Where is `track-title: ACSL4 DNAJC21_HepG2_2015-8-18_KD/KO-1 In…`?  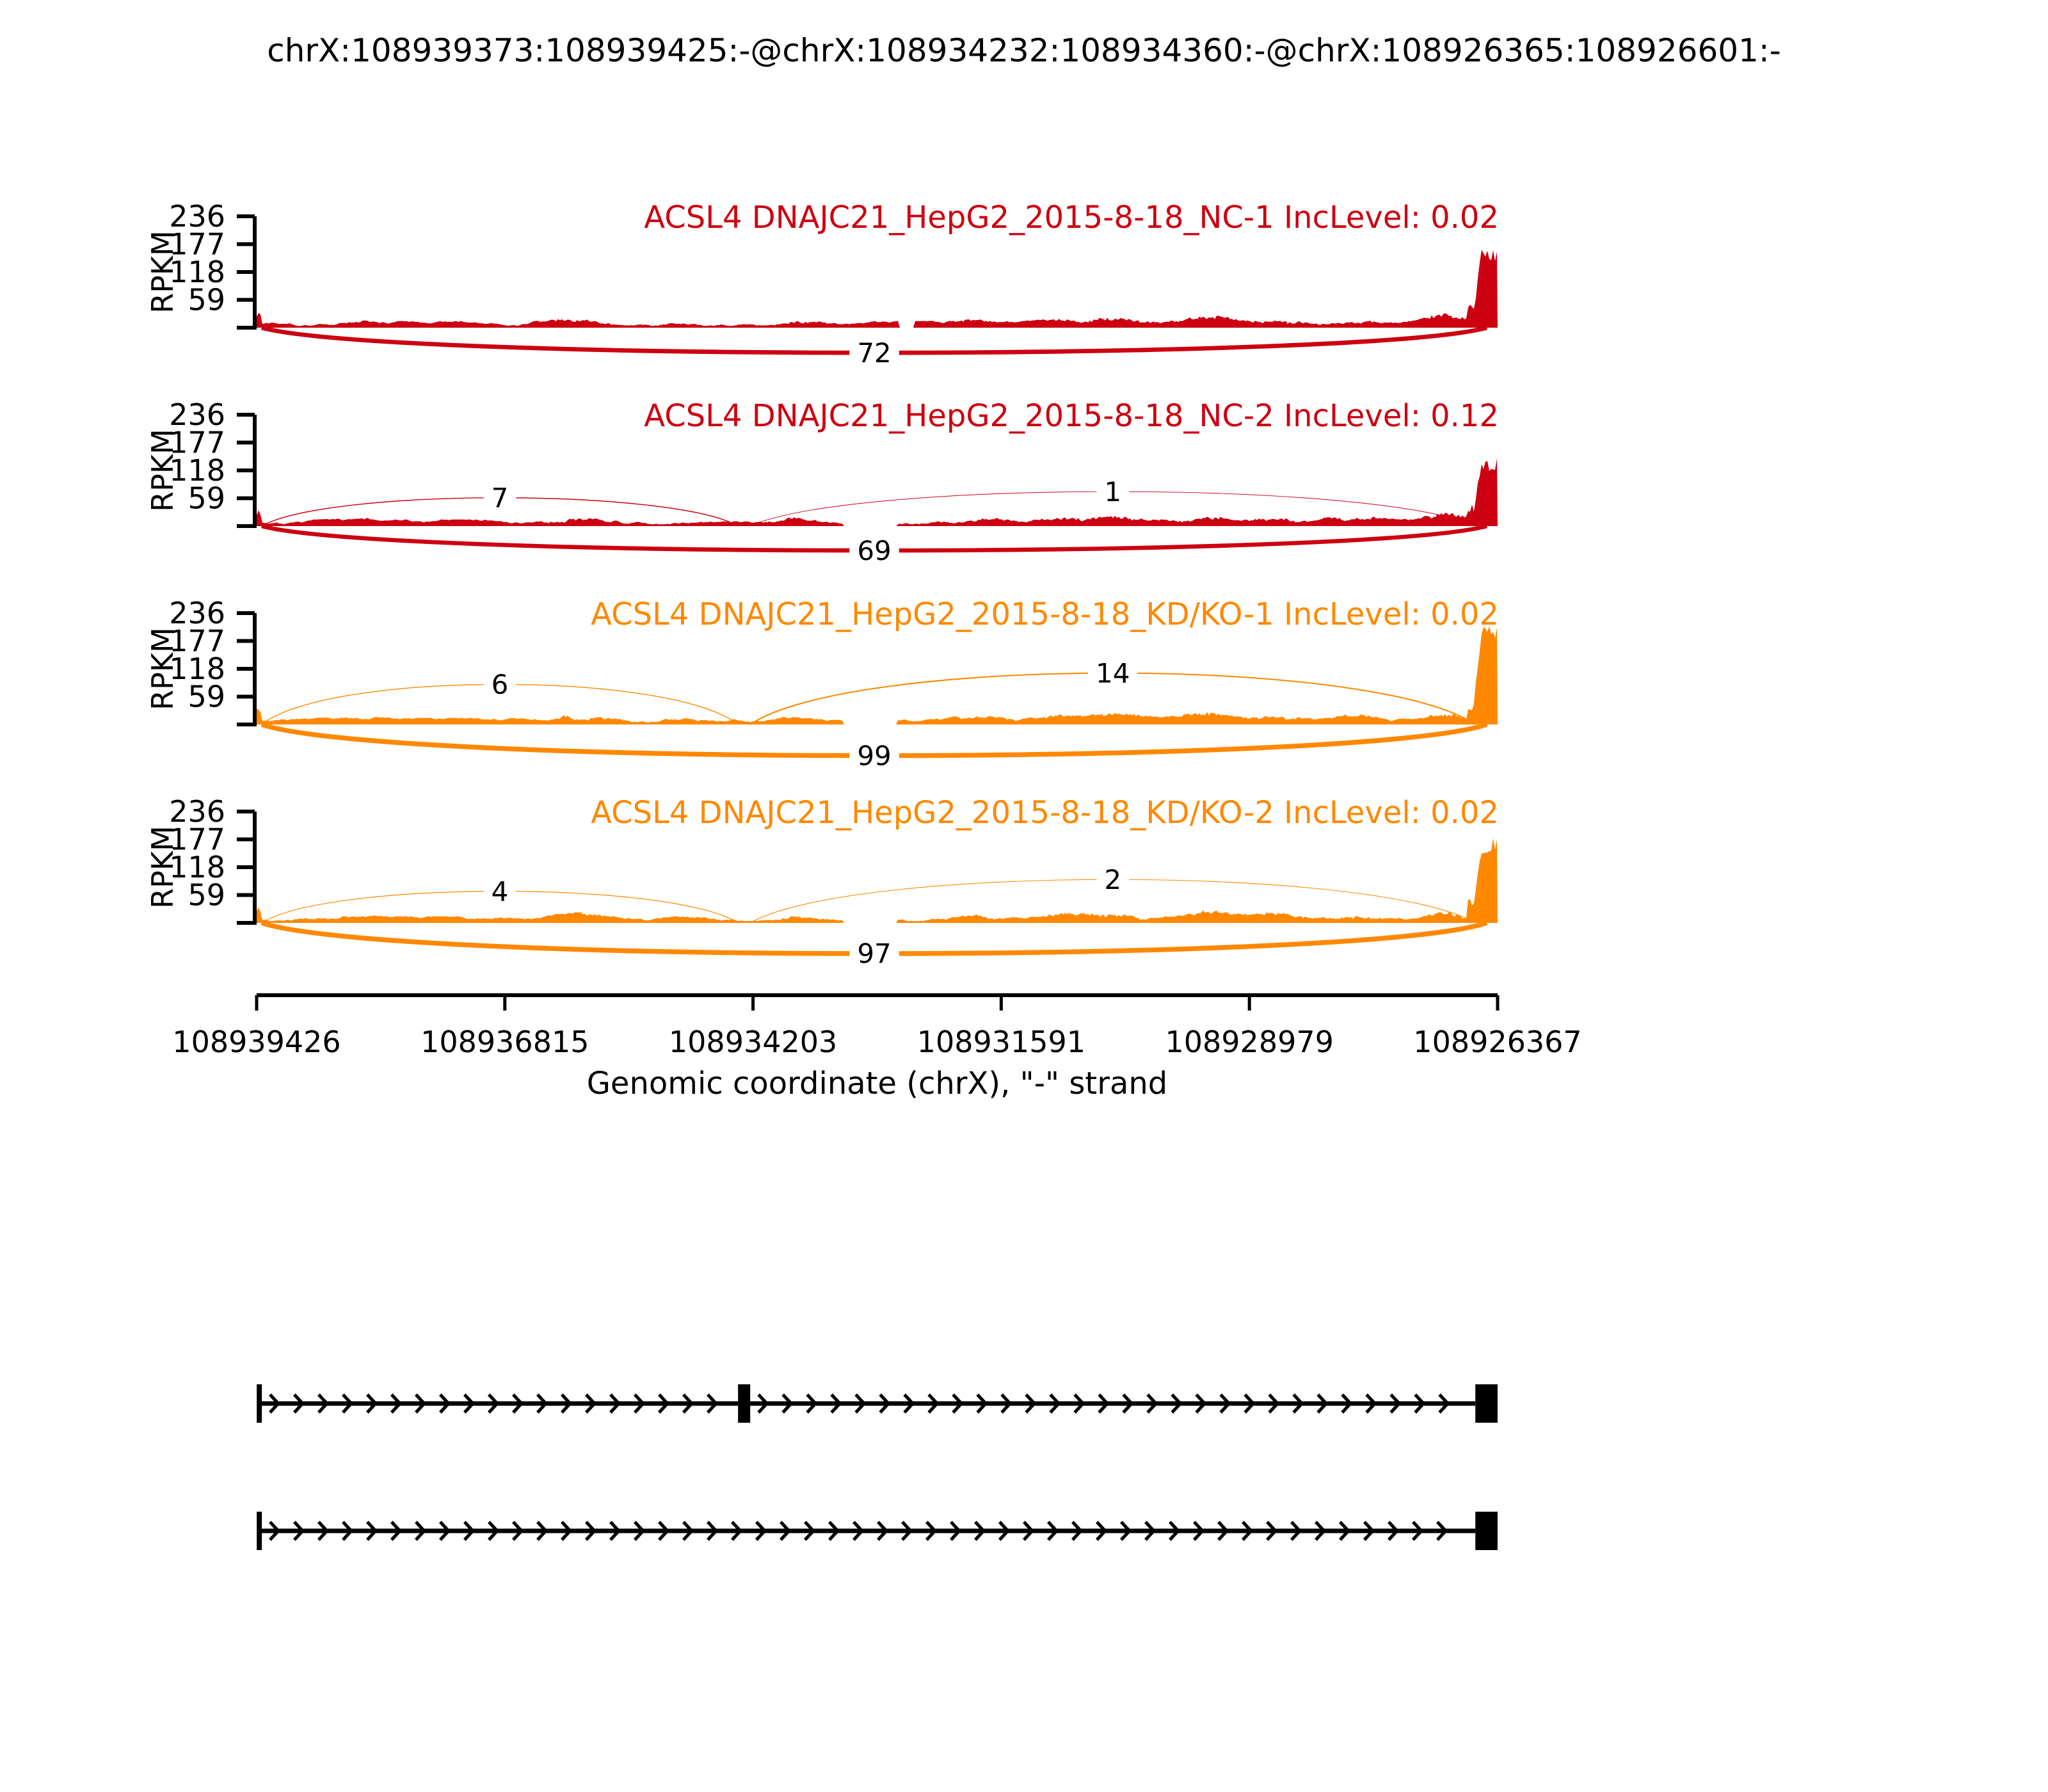 track-title: ACSL4 DNAJC21_HepG2_2015-8-18_KD/KO-1 In… is located at coordinates (1045, 614).